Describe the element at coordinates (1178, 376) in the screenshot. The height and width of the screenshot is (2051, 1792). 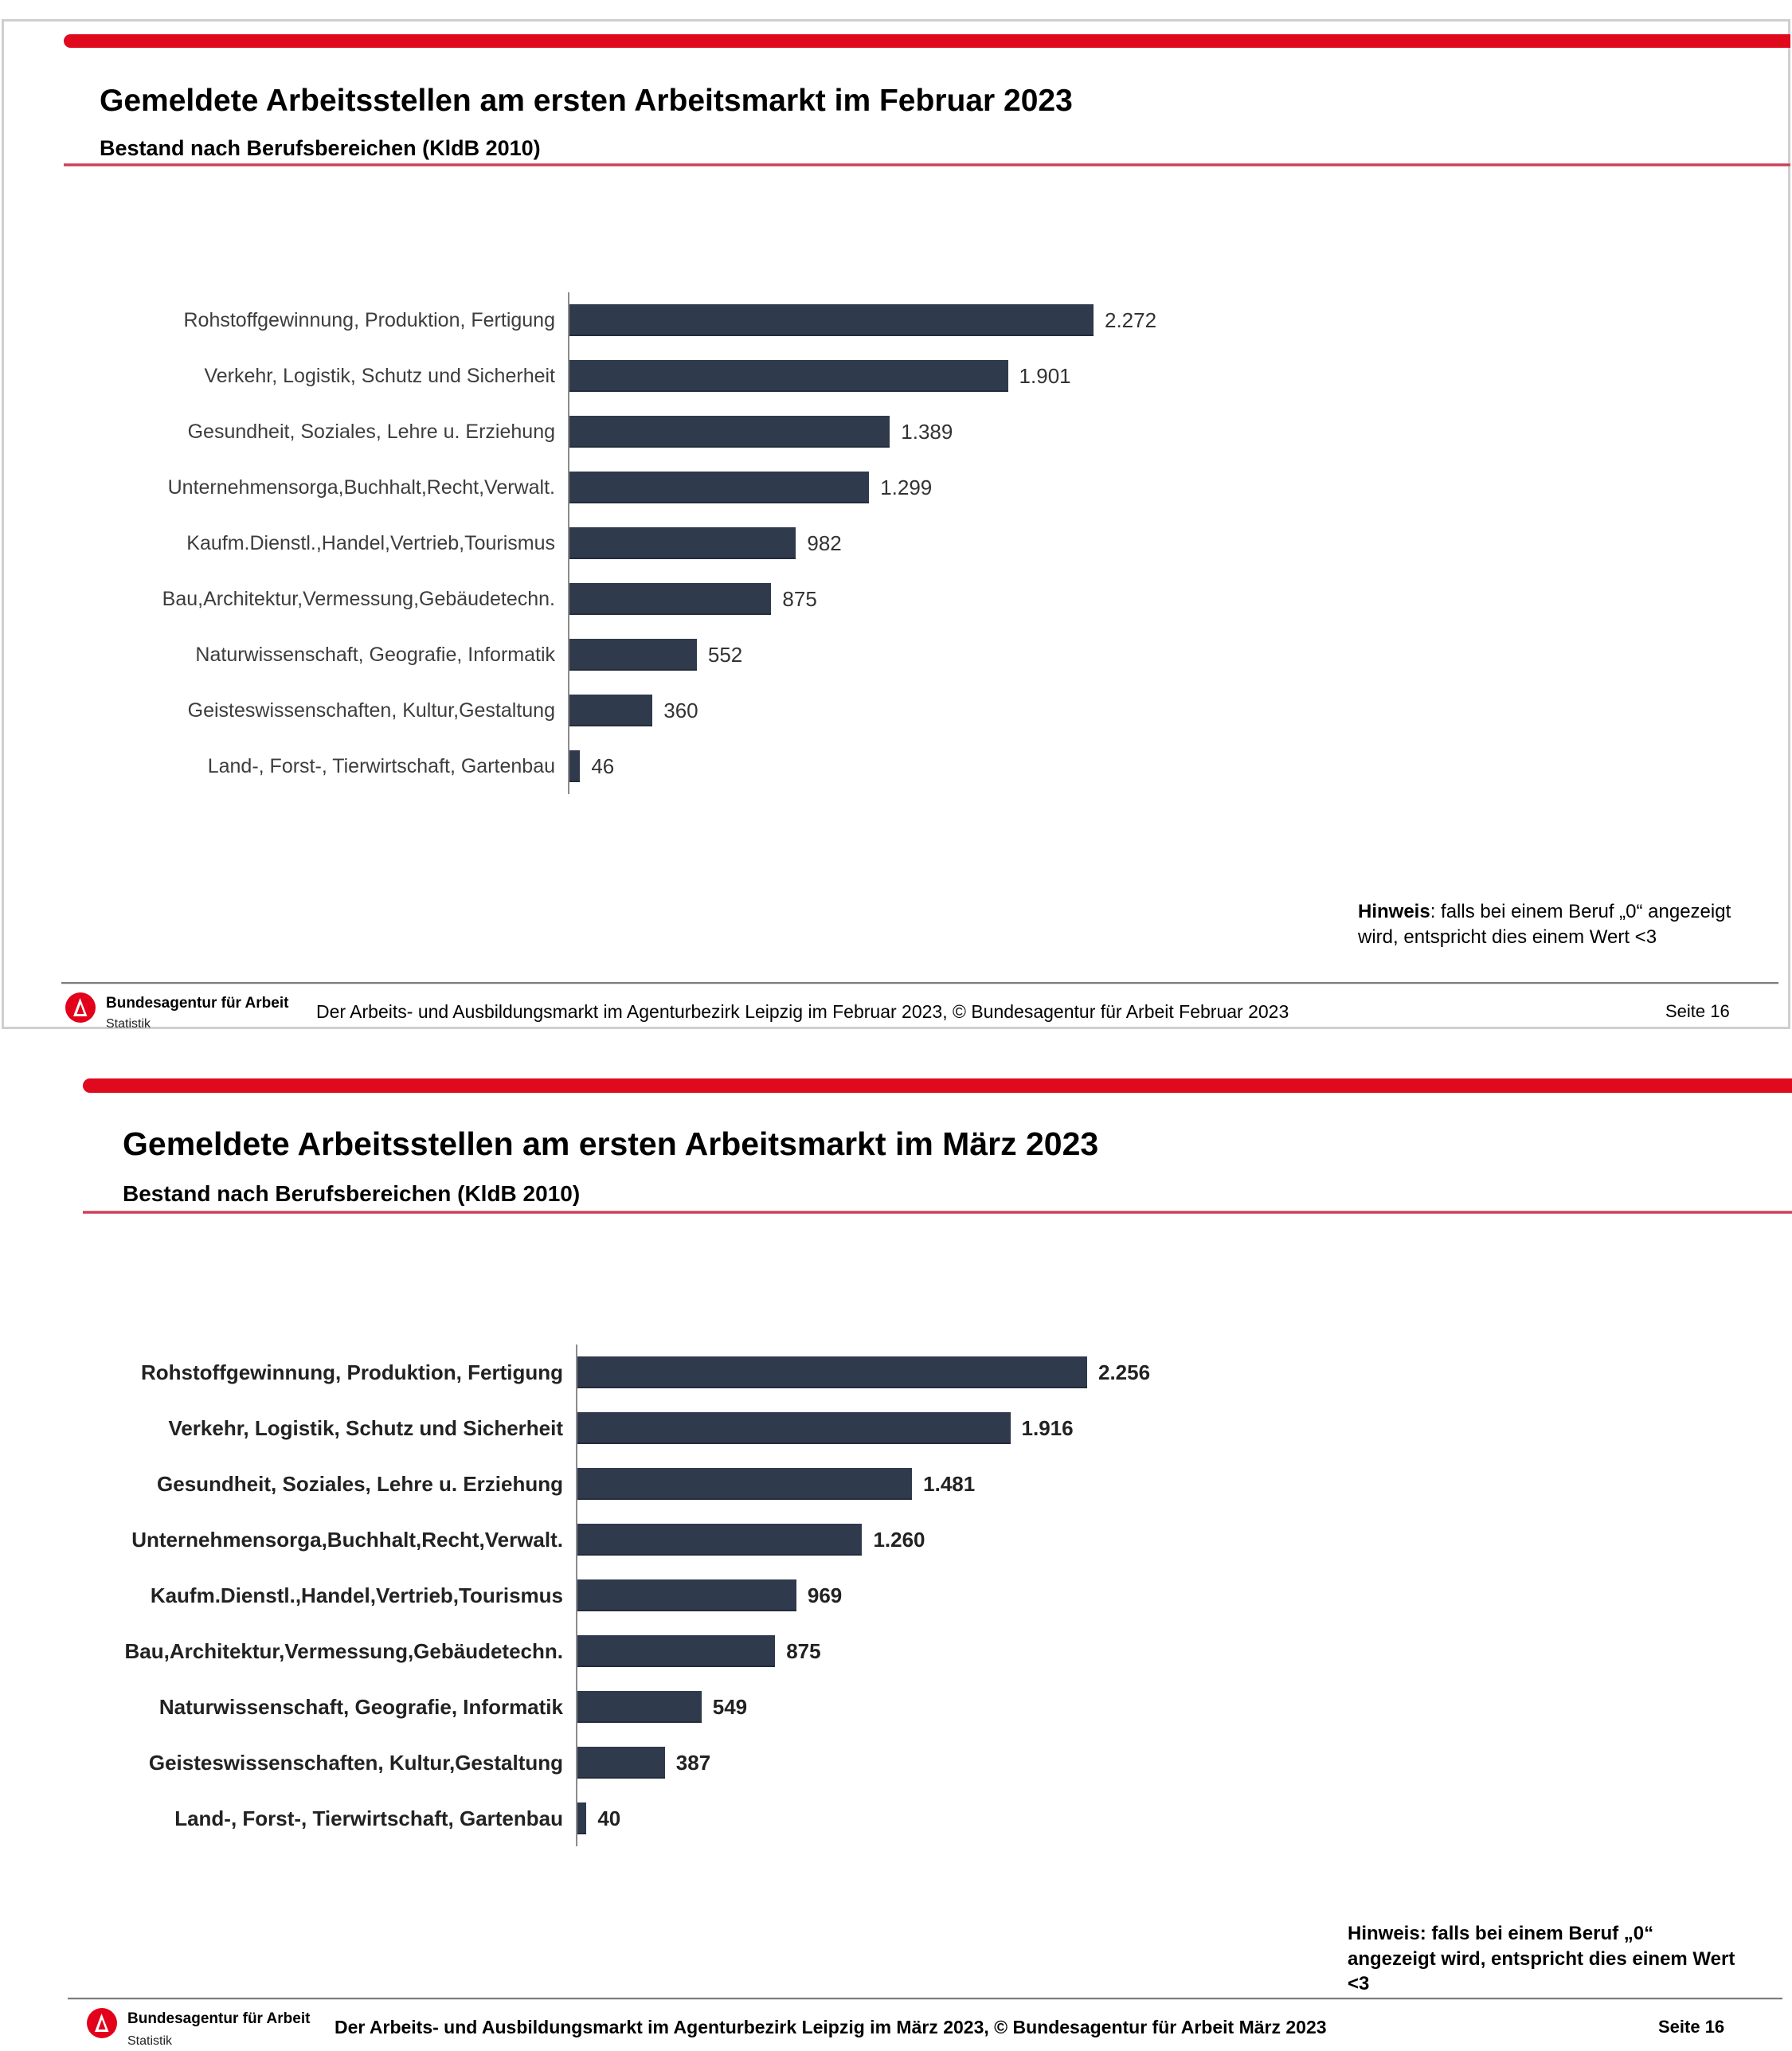
I see `bar-area: 1.901` at that location.